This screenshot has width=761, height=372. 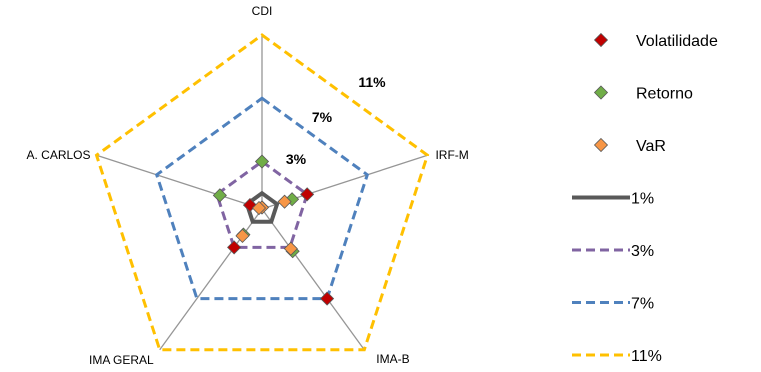 I want to click on spoke-ima-b, so click(x=313, y=279).